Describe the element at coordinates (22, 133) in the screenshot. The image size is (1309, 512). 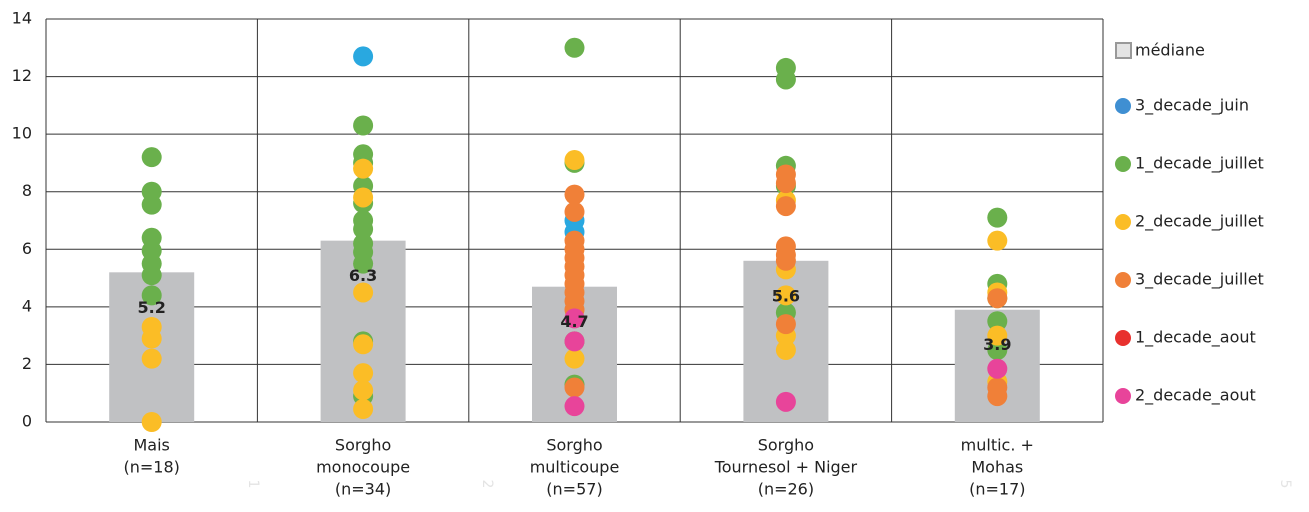
I see `y-tick-label: 10` at that location.